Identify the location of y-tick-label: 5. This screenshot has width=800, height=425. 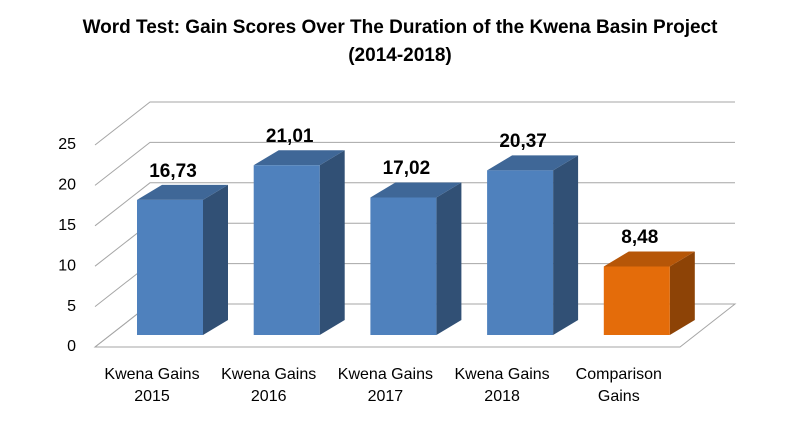
(71, 306).